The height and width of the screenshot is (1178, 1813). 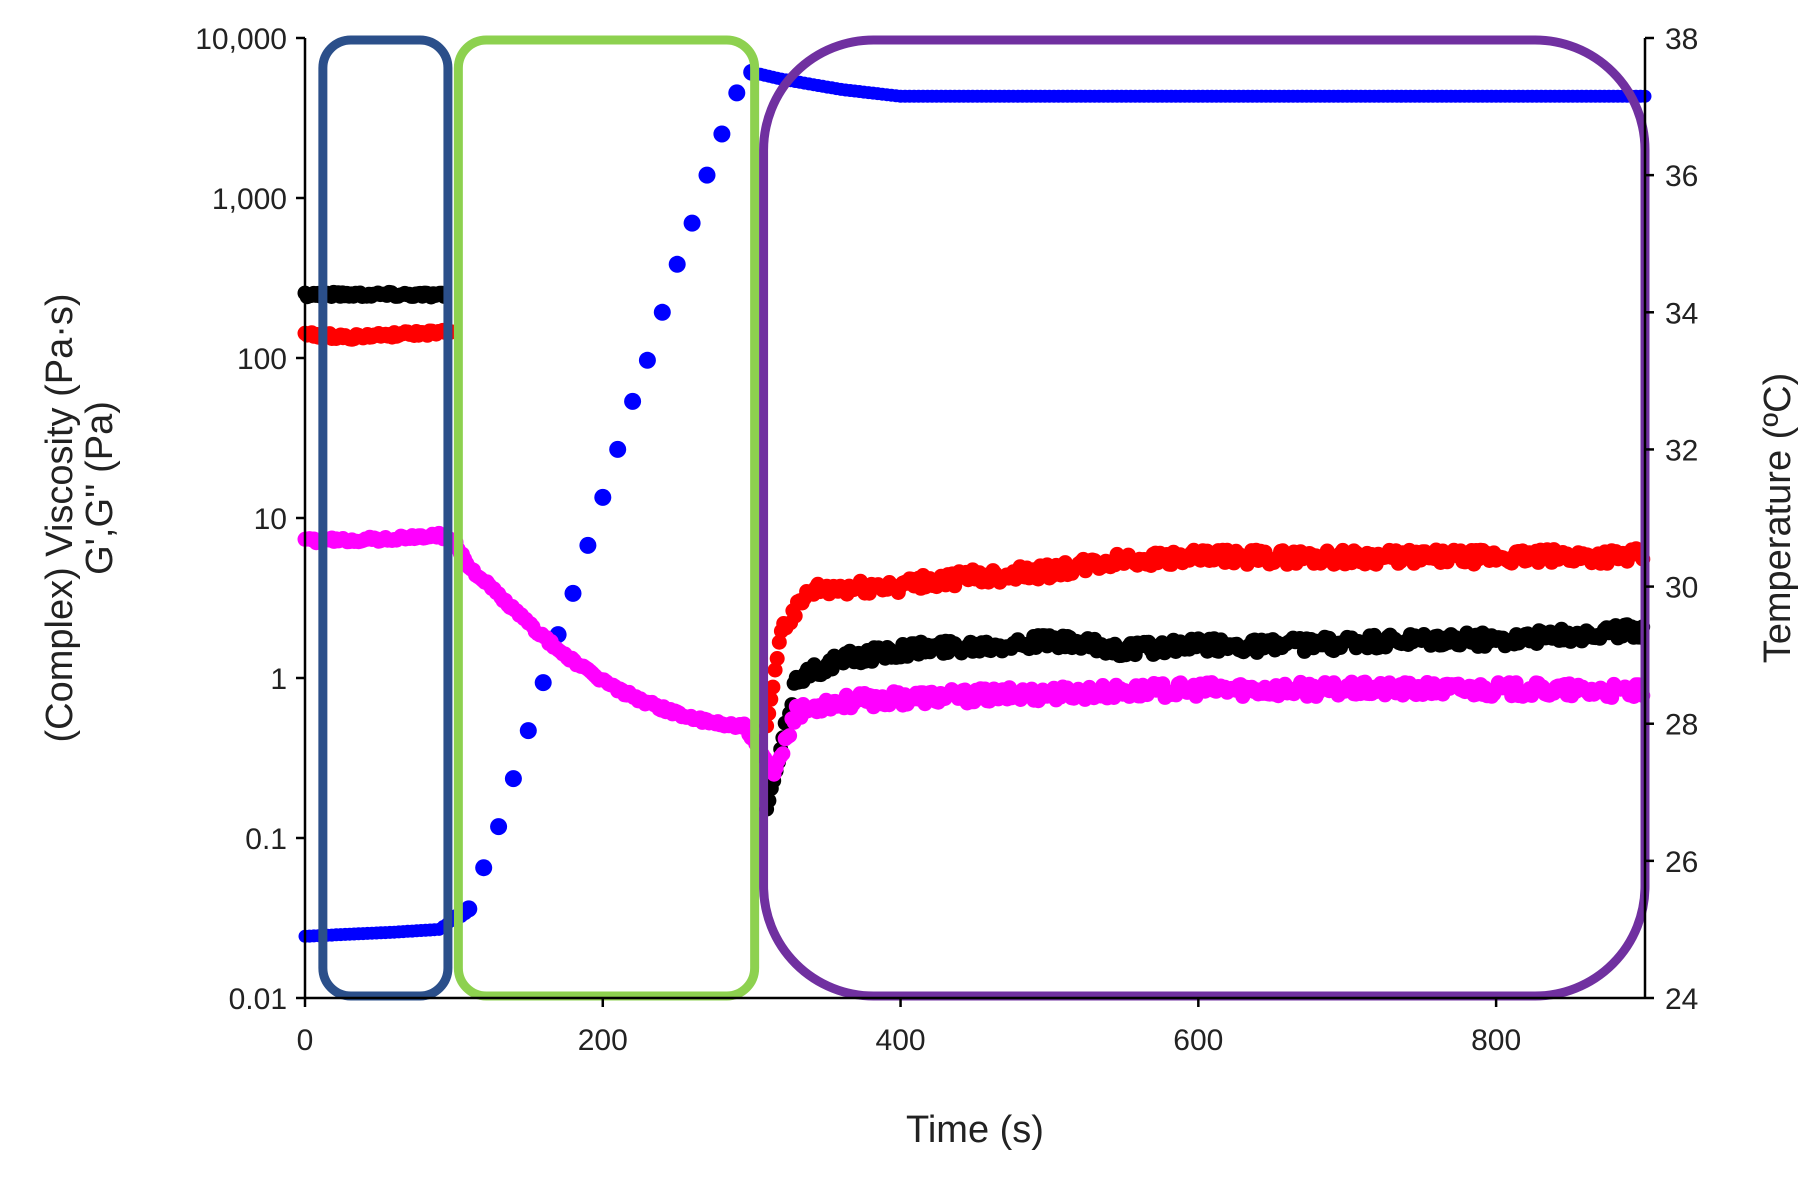 I want to click on y-left-tick-label: 0.1, so click(x=266, y=839).